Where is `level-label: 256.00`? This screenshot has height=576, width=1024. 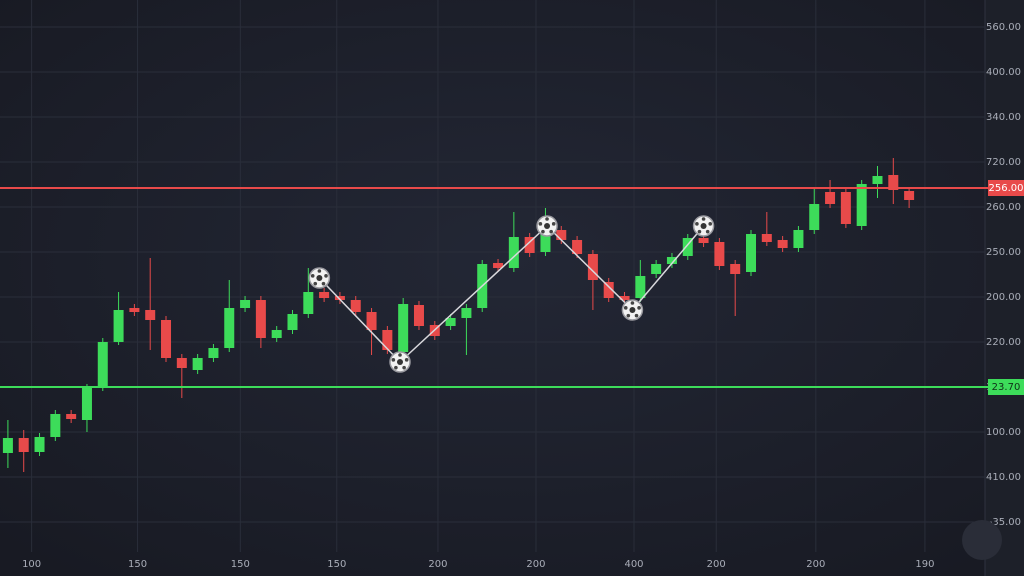
level-label: 256.00 is located at coordinates (1006, 188).